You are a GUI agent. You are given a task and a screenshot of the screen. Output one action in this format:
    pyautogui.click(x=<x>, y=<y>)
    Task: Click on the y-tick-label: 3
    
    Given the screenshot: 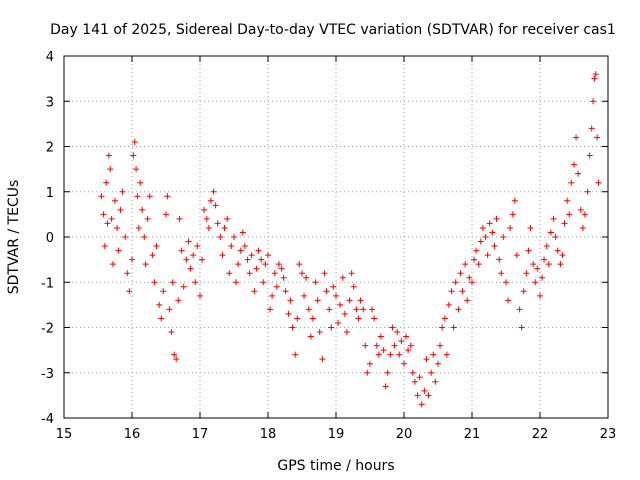 What is the action you would take?
    pyautogui.click(x=50, y=102)
    